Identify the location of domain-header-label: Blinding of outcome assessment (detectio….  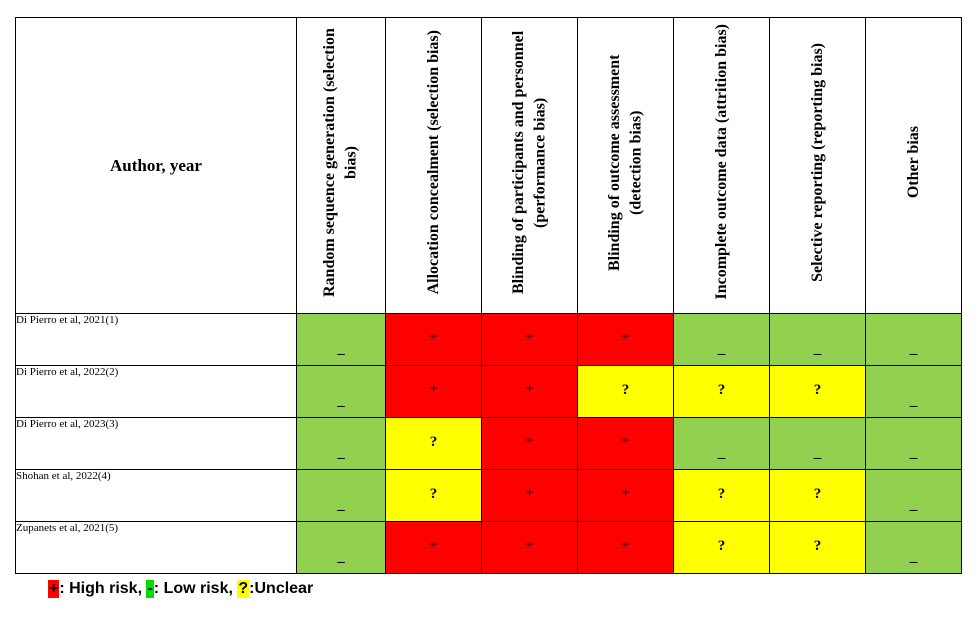
(625, 162).